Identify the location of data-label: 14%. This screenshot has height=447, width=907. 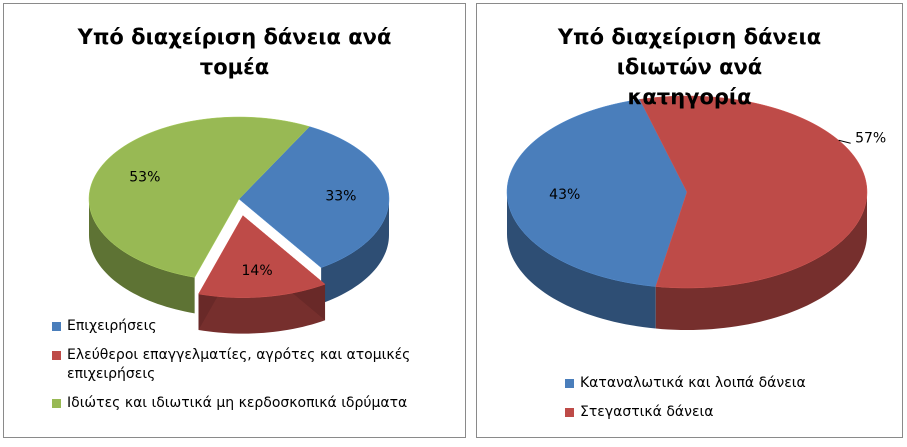
(257, 271).